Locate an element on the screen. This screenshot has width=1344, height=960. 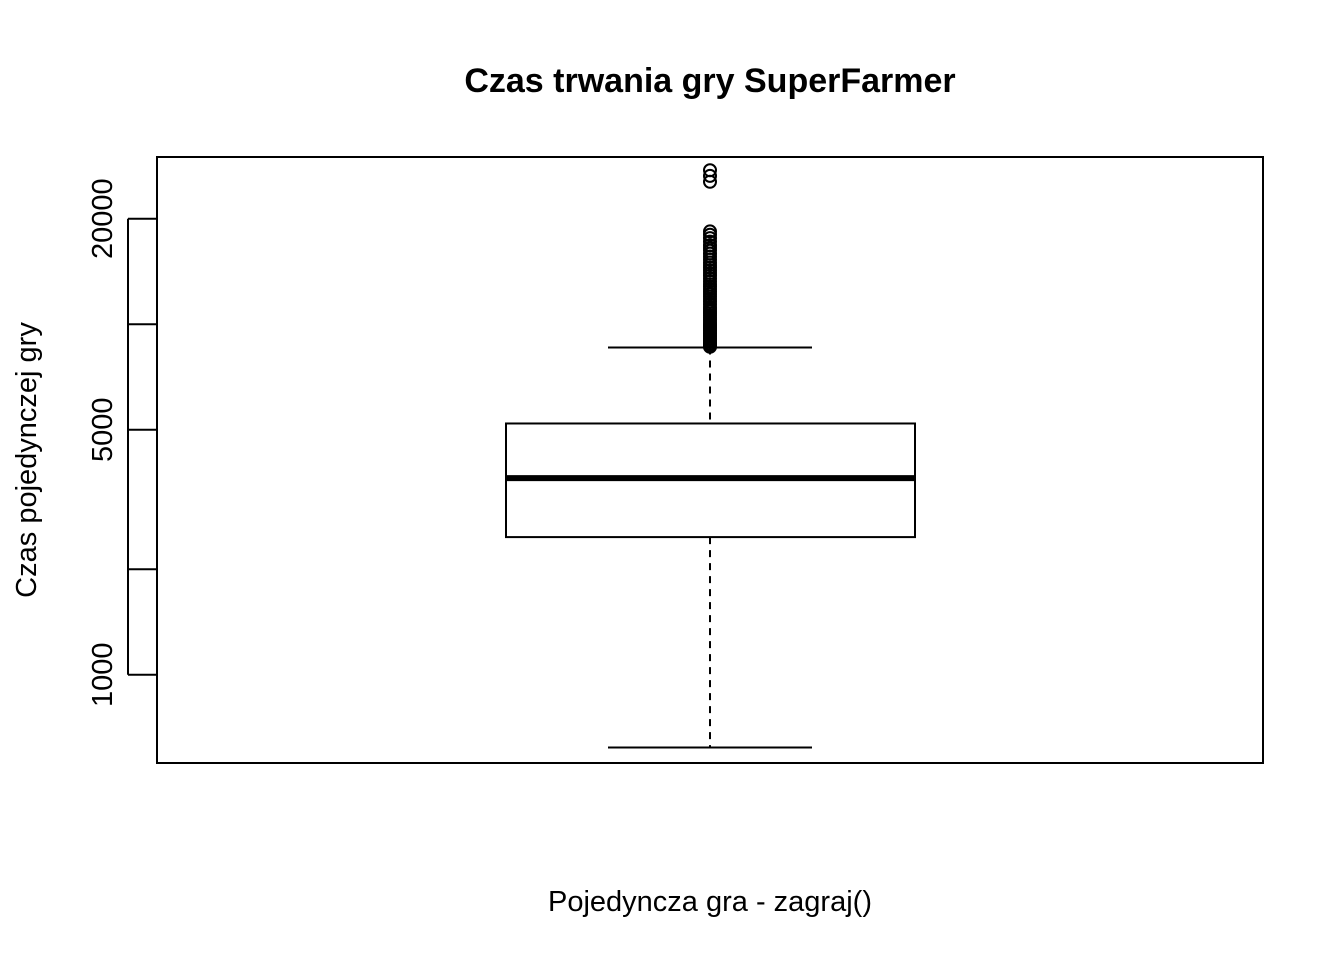
chart-title: Czas trwania gry SuperFarmer is located at coordinates (709, 81).